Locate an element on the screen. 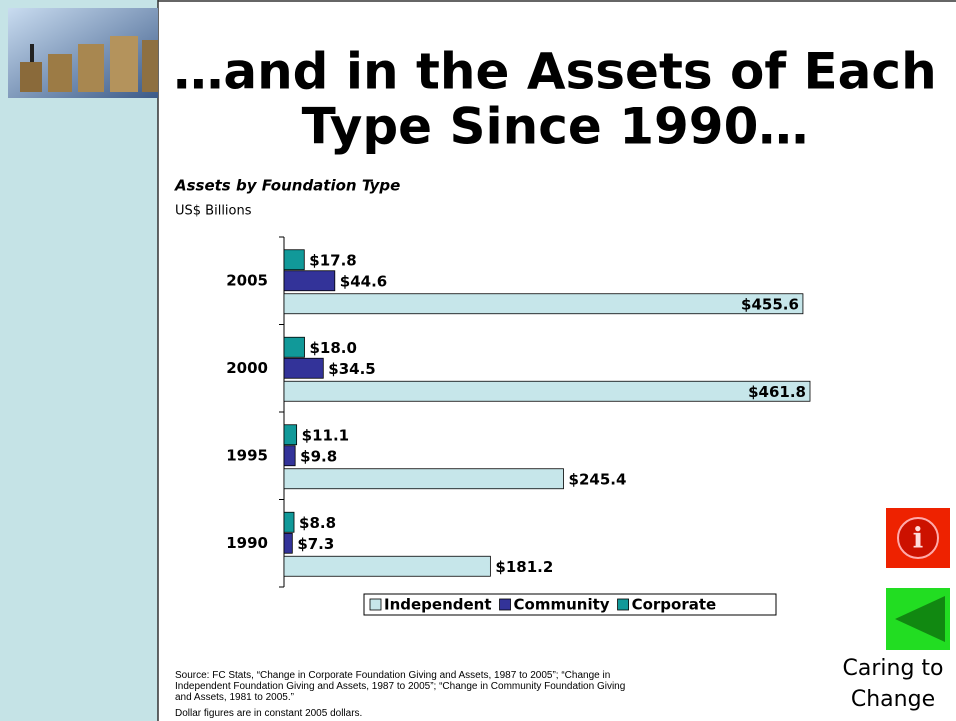 Image resolution: width=956 pixels, height=721 pixels. value-label: $245.4 is located at coordinates (598, 479).